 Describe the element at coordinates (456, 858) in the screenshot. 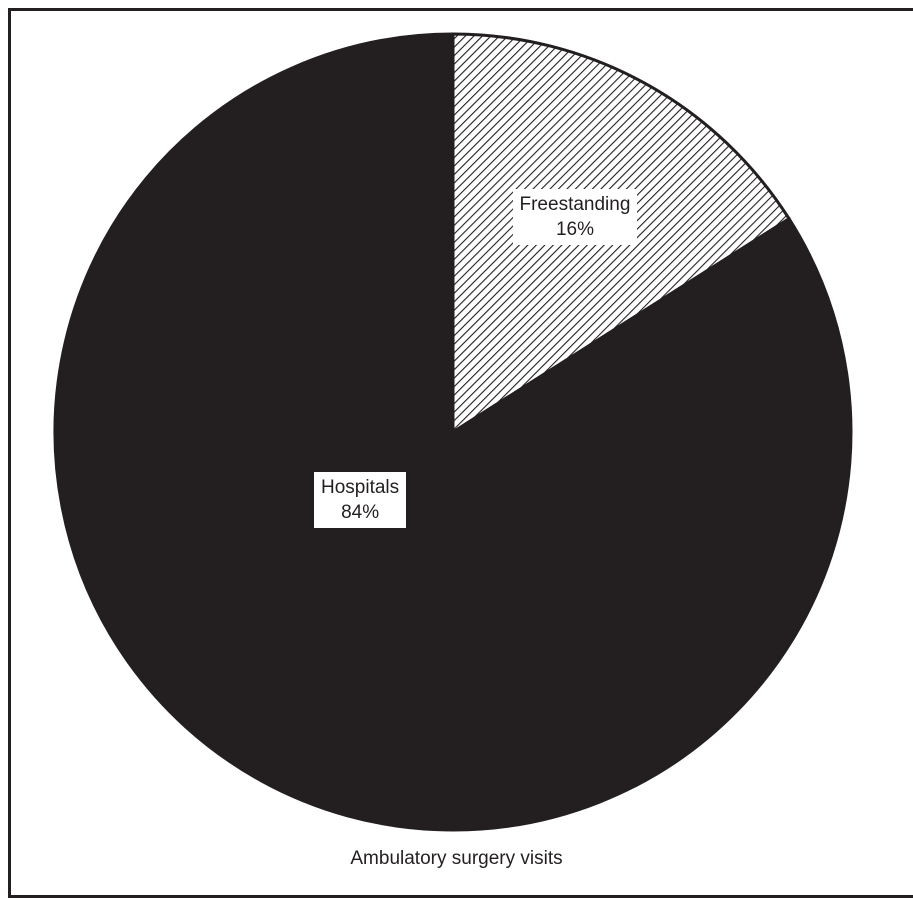

I see `chart-caption: Ambulatory surgery visits` at that location.